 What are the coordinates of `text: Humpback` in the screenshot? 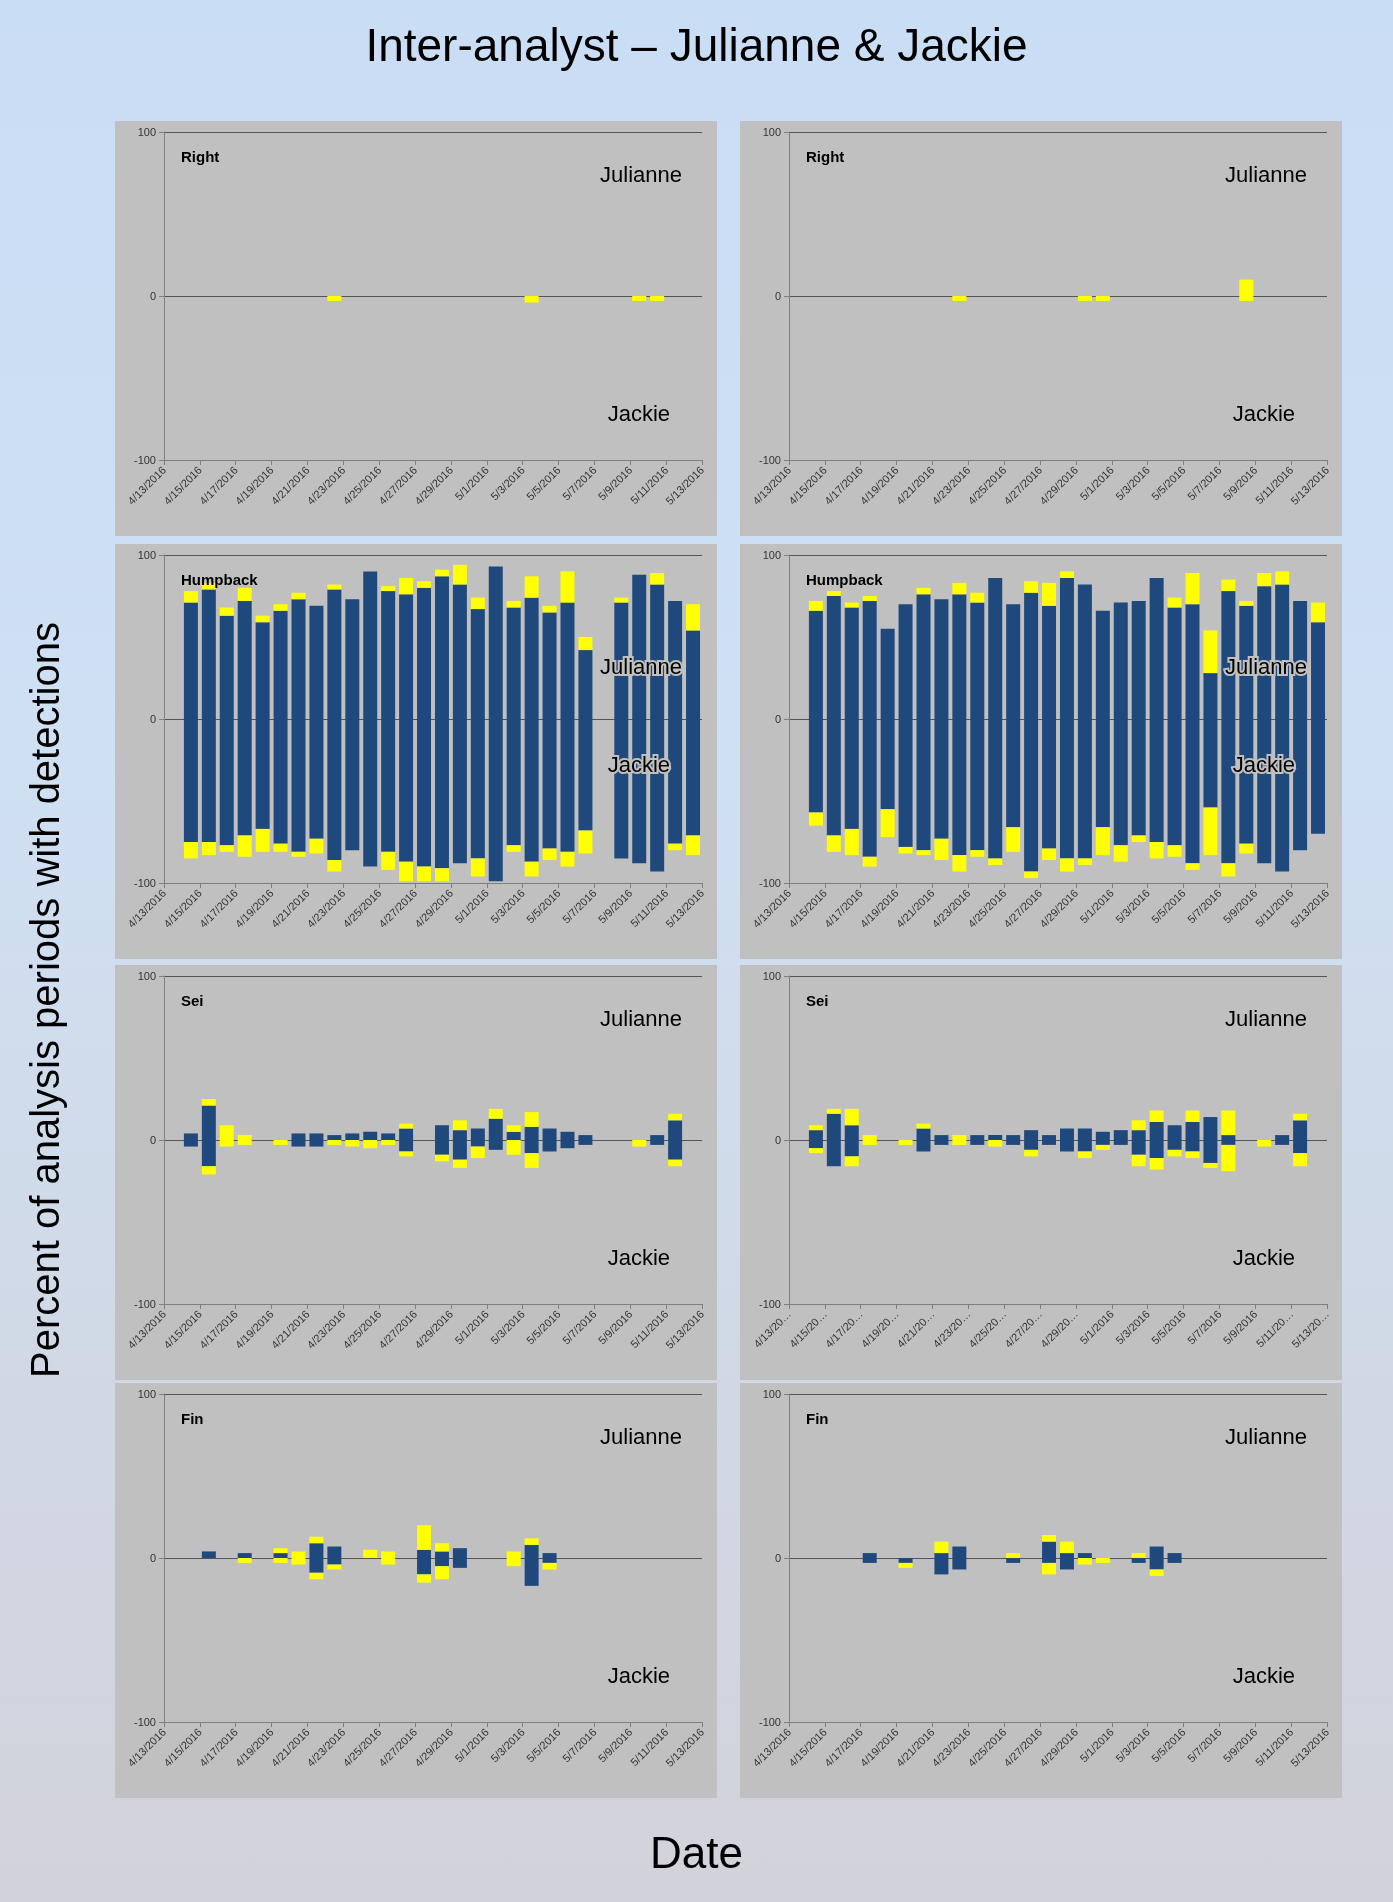 It's located at (220, 579).